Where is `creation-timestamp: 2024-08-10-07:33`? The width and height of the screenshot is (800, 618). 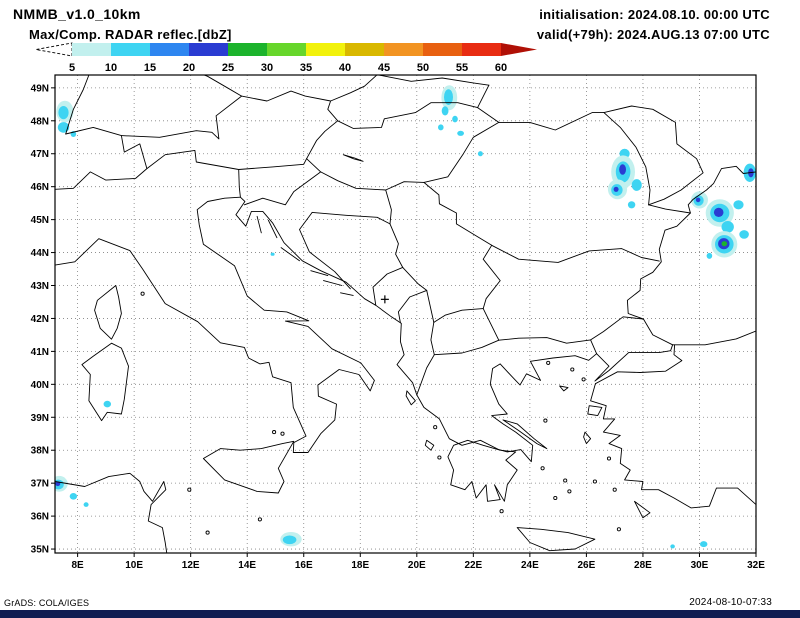 creation-timestamp: 2024-08-10-07:33 is located at coordinates (730, 602).